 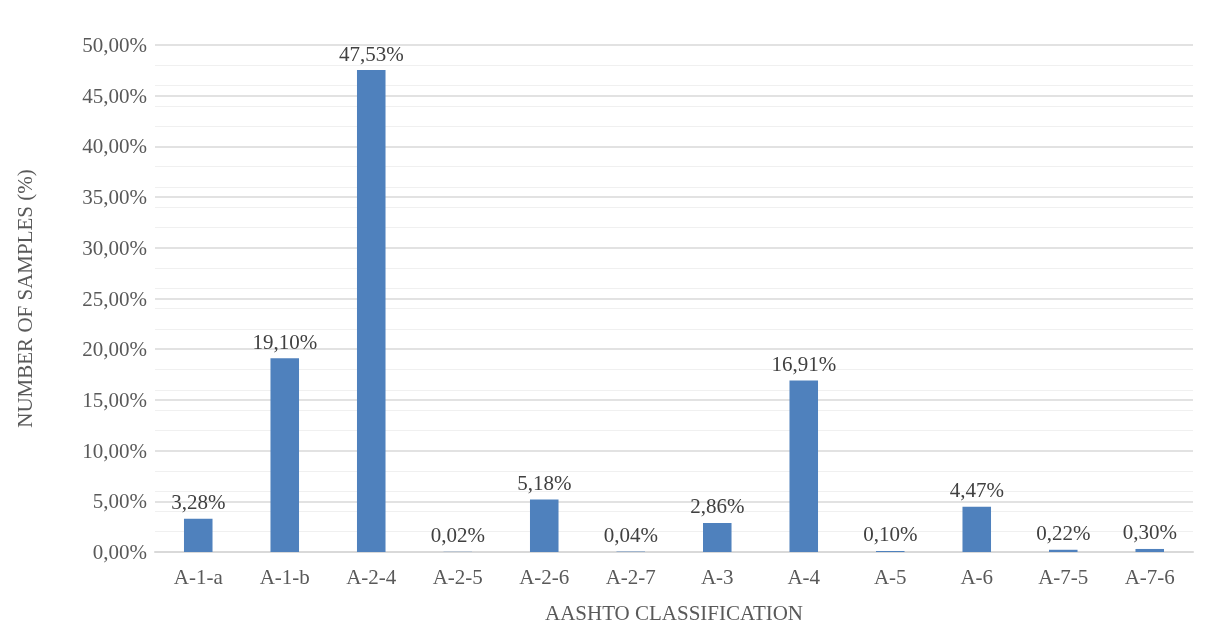 What do you see at coordinates (1063, 576) in the screenshot?
I see `x-tick-label: A-7-5` at bounding box center [1063, 576].